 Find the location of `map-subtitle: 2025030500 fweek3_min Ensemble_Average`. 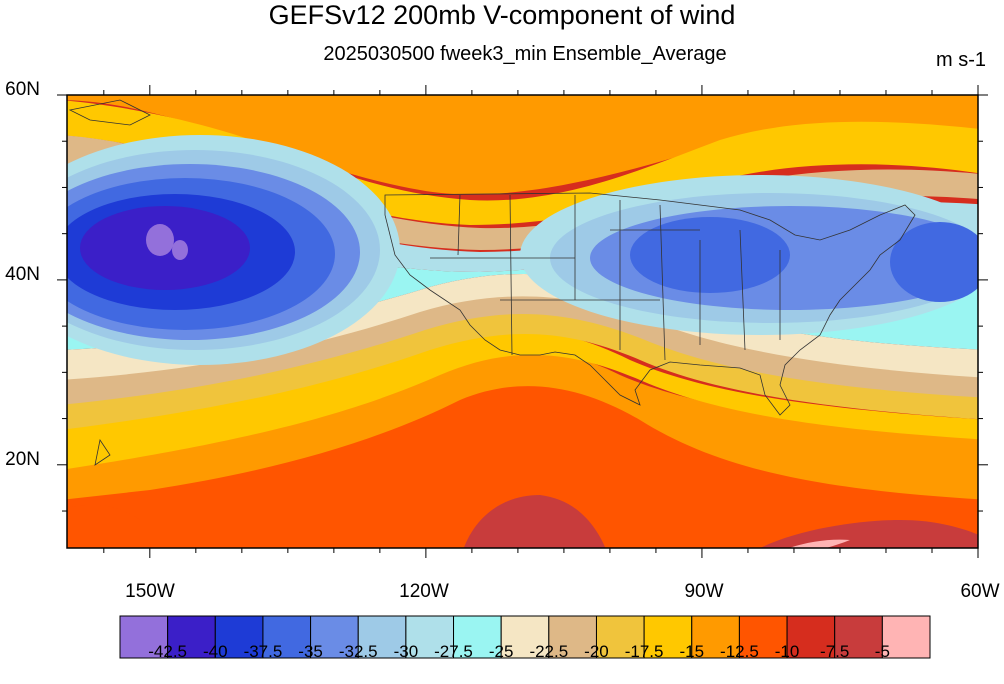

map-subtitle: 2025030500 fweek3_min Ensemble_Average is located at coordinates (525, 54).